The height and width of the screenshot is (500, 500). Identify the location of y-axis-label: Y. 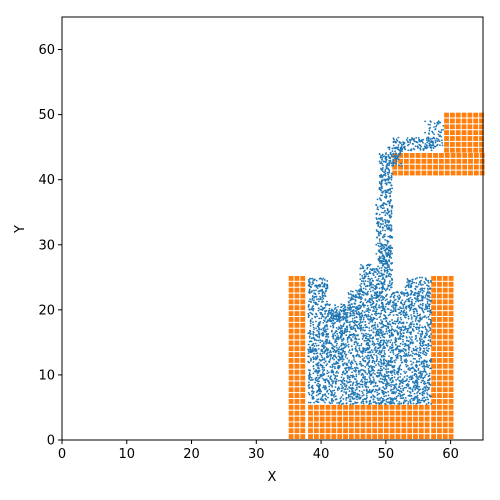
(20, 229).